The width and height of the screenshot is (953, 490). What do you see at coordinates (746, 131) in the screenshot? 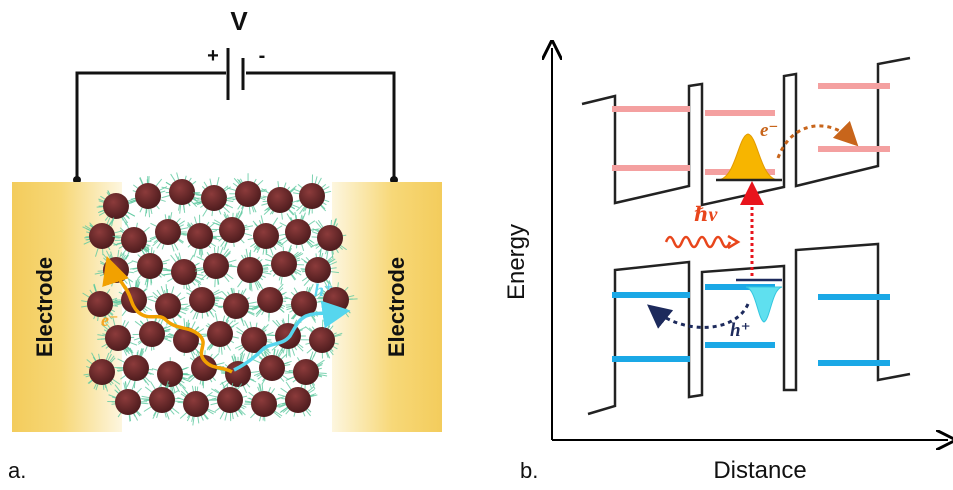
I see `conduction-band-edge` at bounding box center [746, 131].